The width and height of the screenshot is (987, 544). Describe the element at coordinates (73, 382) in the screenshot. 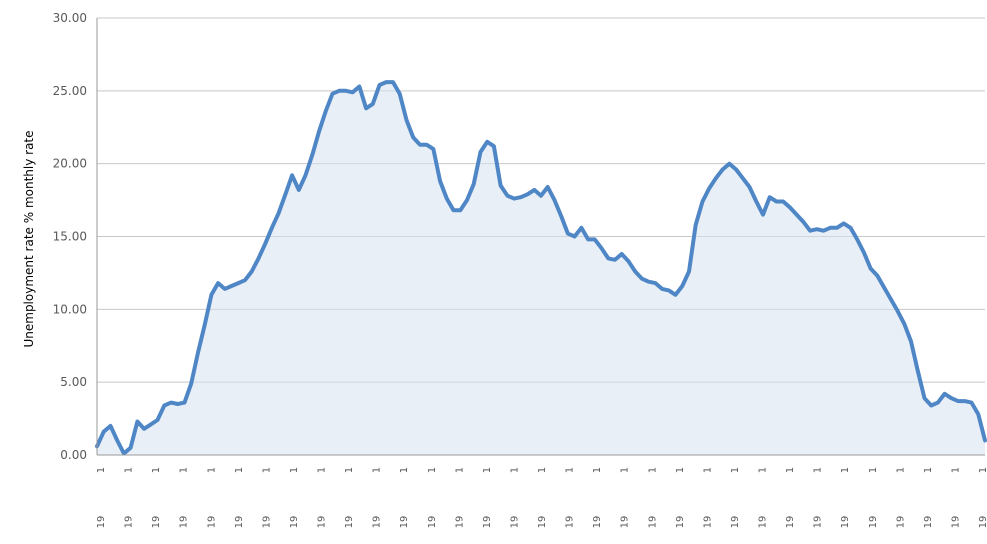

I see `y-tick-label: 5.00` at that location.